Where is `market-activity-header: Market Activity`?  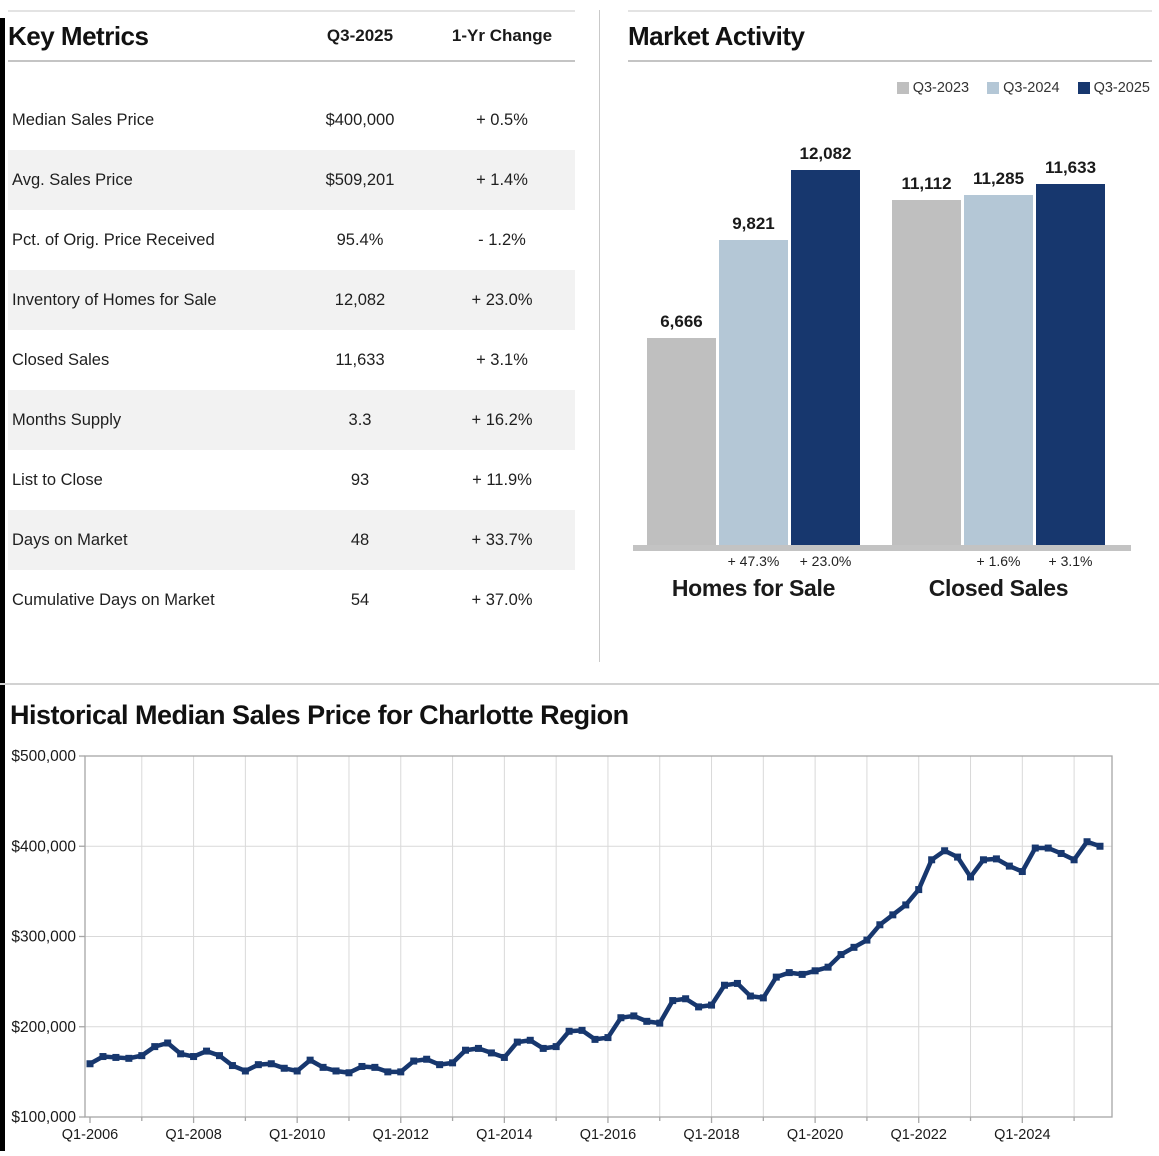 market-activity-header: Market Activity is located at coordinates (890, 36).